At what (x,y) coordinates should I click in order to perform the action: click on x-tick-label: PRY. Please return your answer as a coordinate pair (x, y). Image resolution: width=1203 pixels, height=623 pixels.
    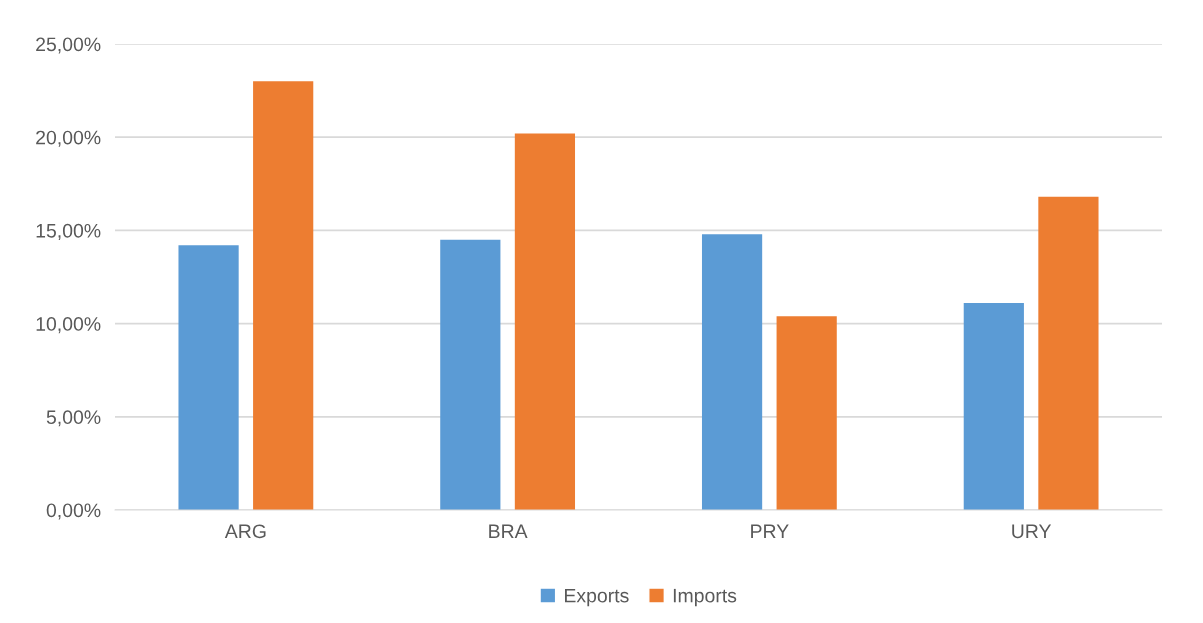
    Looking at the image, I should click on (770, 531).